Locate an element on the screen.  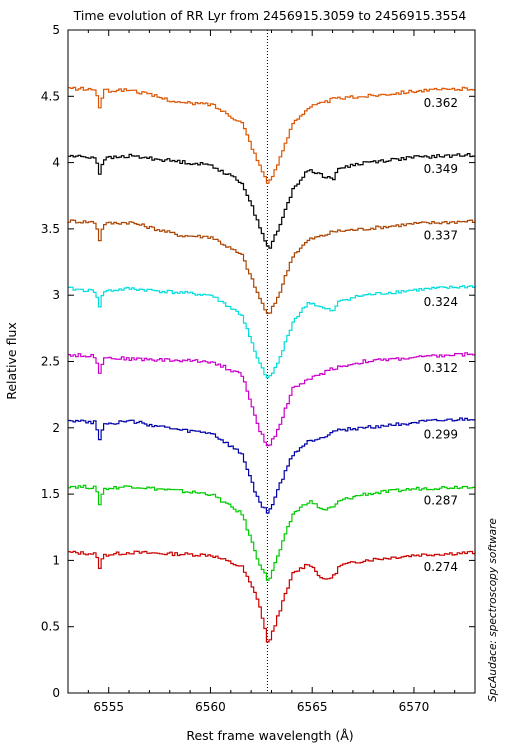
y-axis-label: Relative flux is located at coordinates (11, 361).